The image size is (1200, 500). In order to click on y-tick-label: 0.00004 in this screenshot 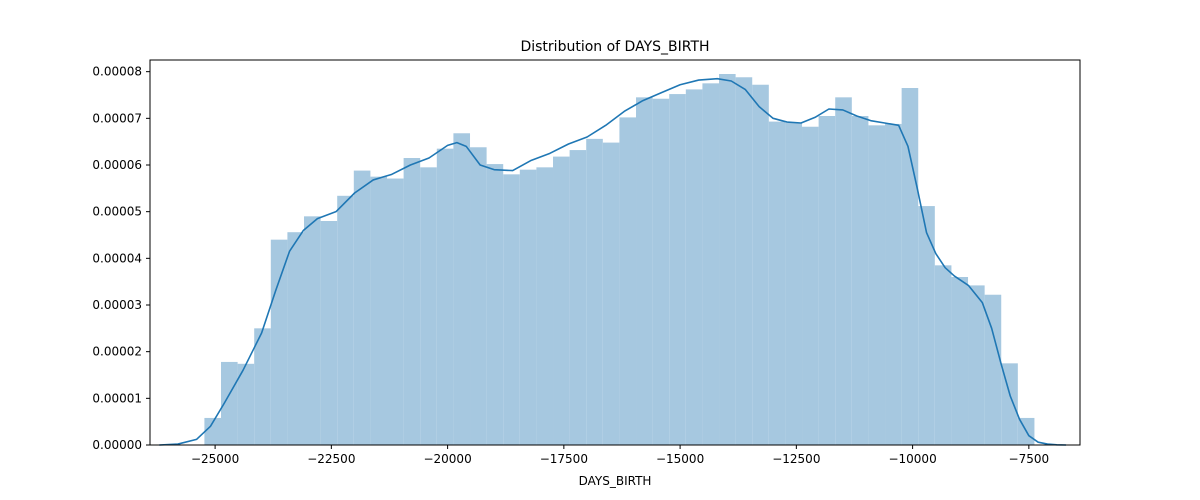, I will do `click(117, 258)`.